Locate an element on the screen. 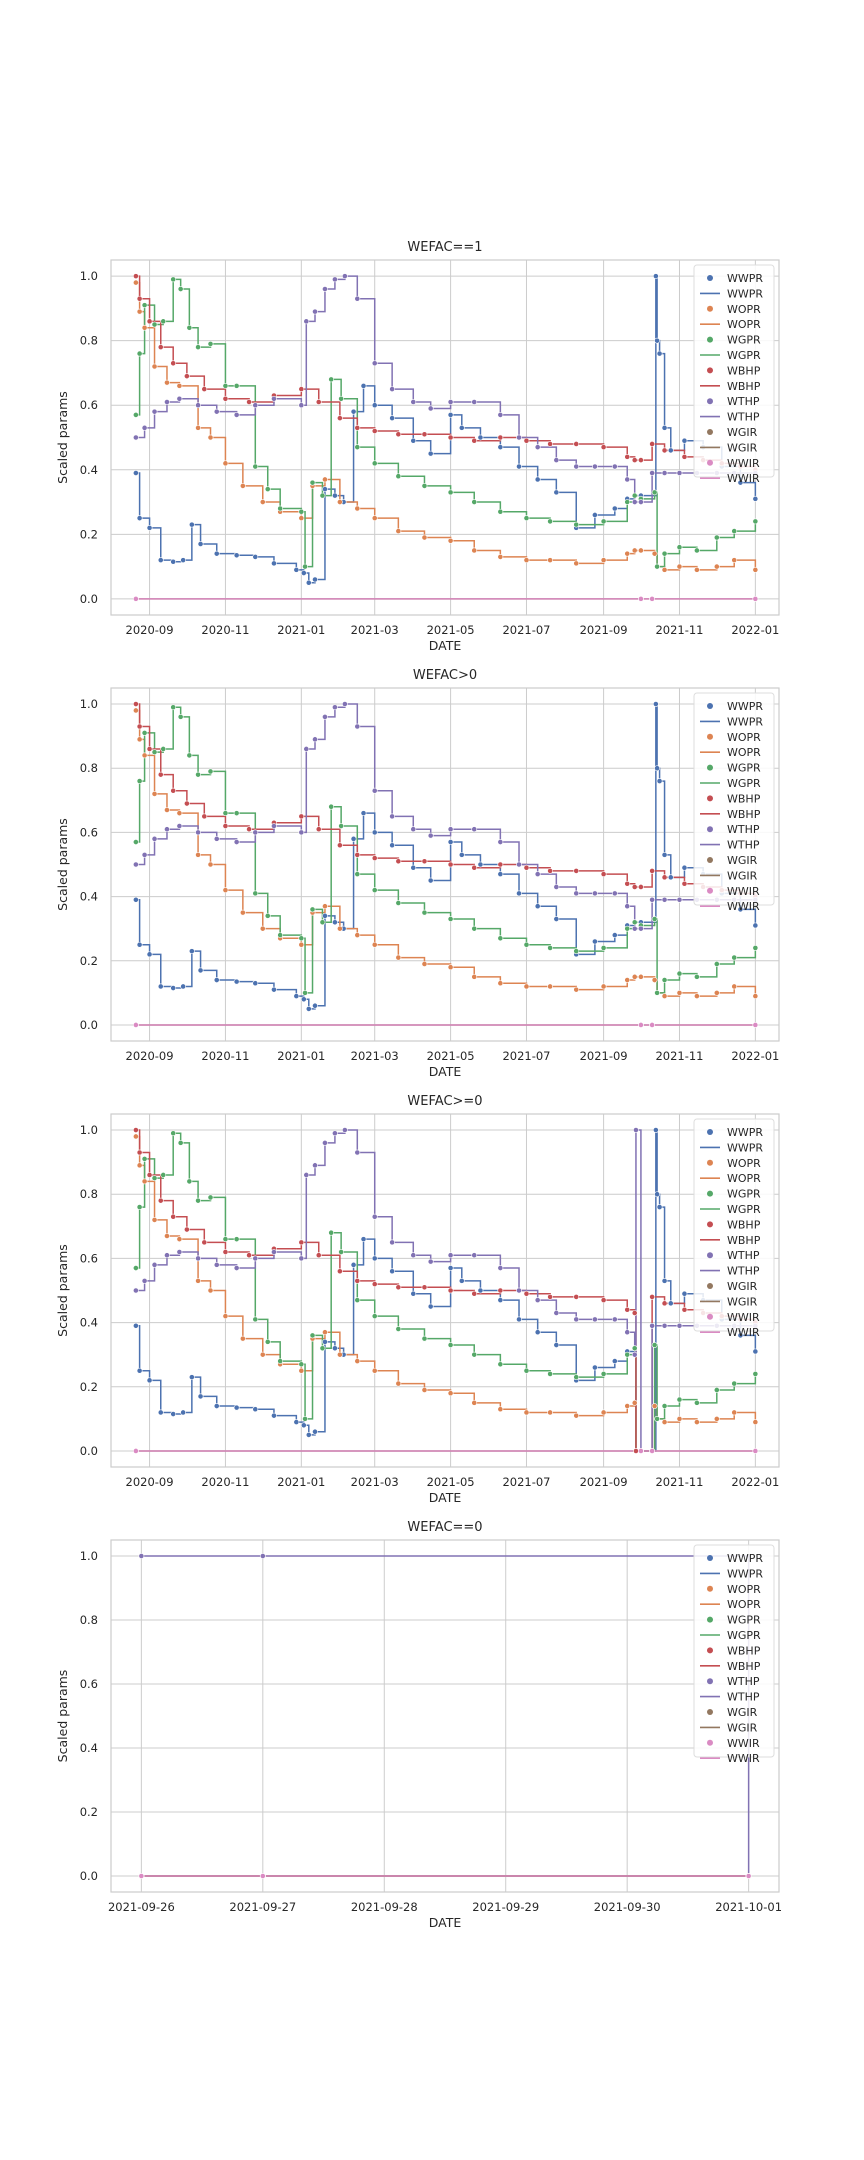  chart-title: WEFAC>=0 is located at coordinates (444, 1101).